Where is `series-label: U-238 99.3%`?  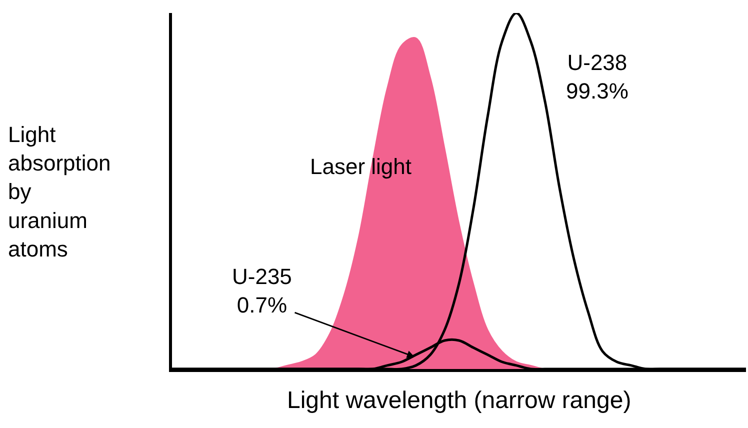
series-label: U-238 99.3% is located at coordinates (597, 77).